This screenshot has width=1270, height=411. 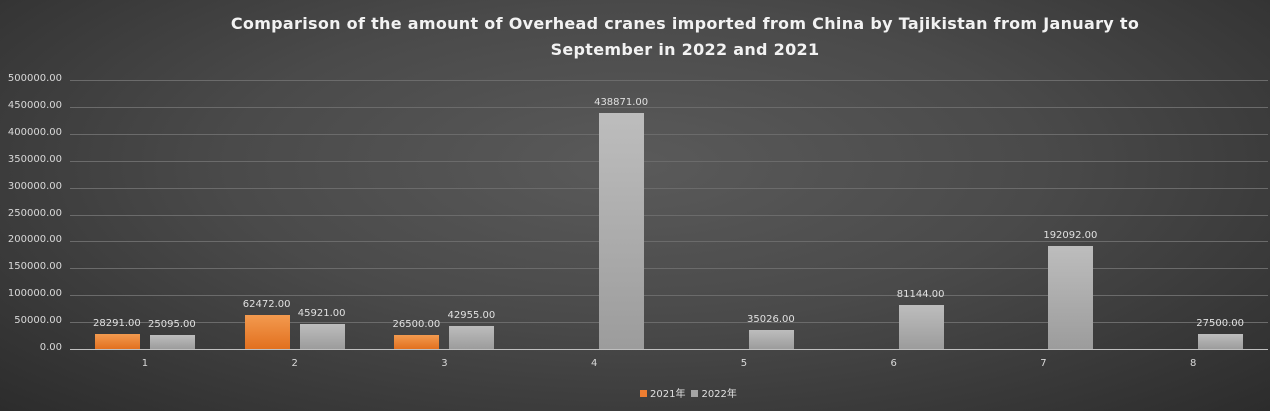 What do you see at coordinates (267, 332) in the screenshot?
I see `bar-2021年-2` at bounding box center [267, 332].